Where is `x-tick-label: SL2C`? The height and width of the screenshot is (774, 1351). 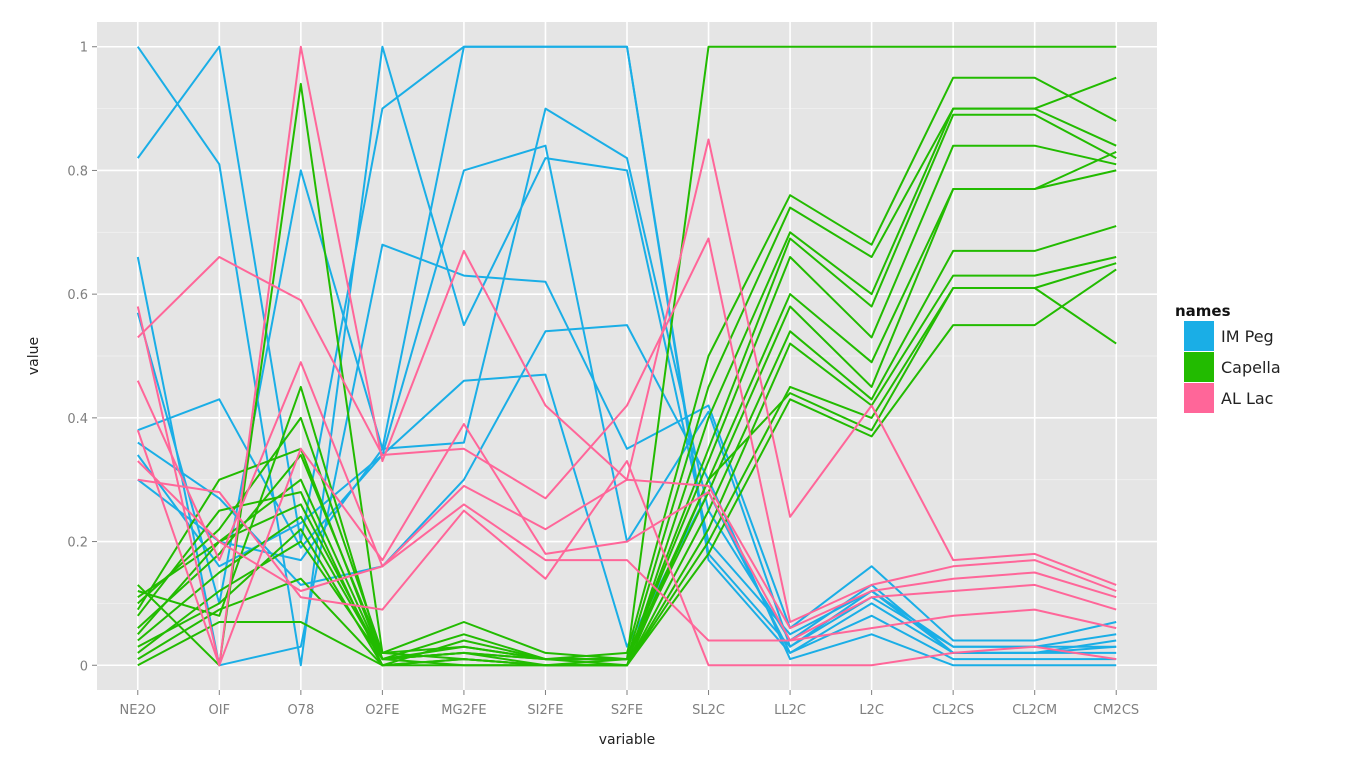
x-tick-label: SL2C is located at coordinates (708, 710).